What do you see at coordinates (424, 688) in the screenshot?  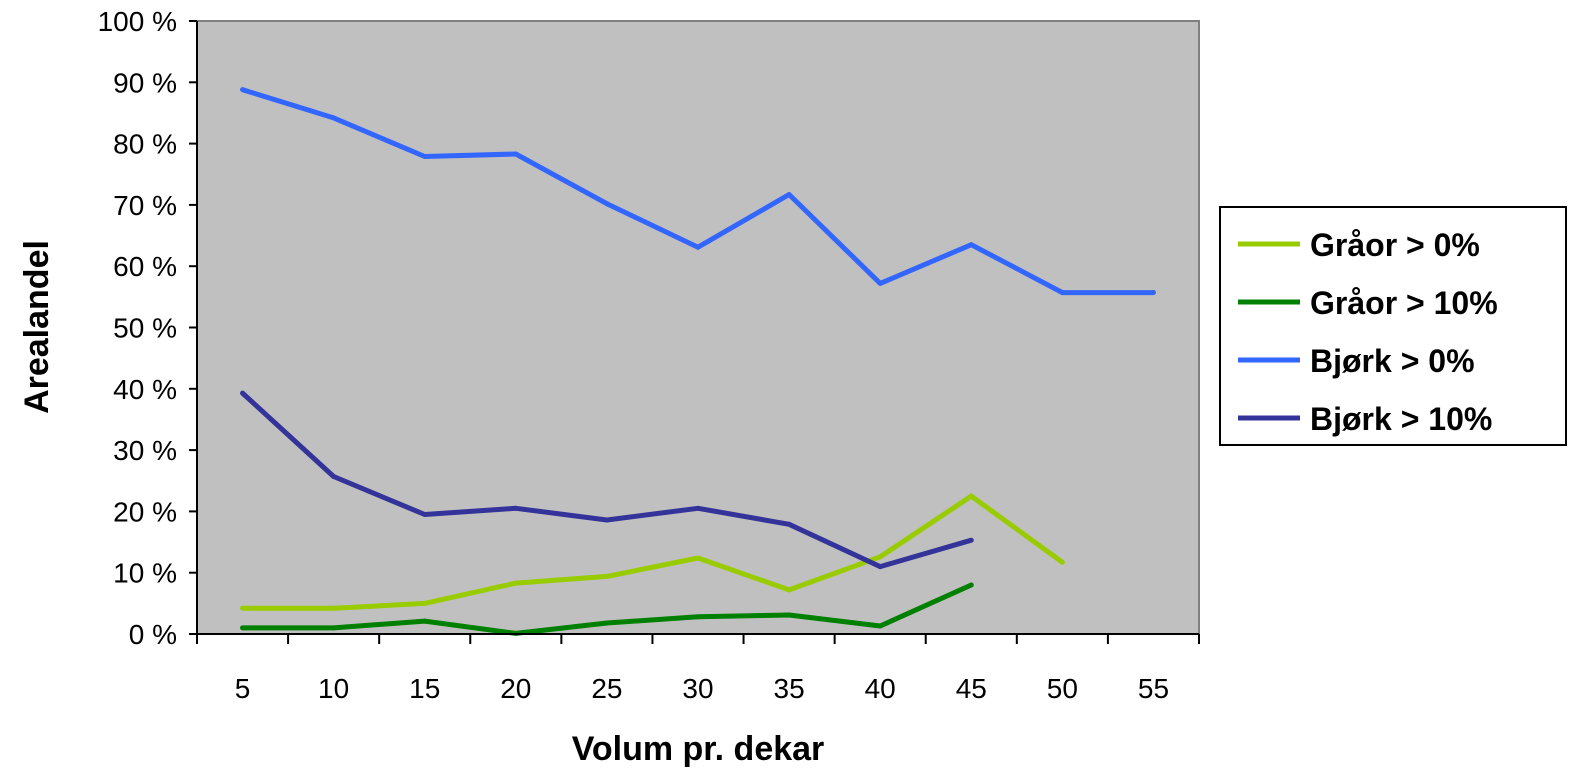 I see `x-tick-label: 15` at bounding box center [424, 688].